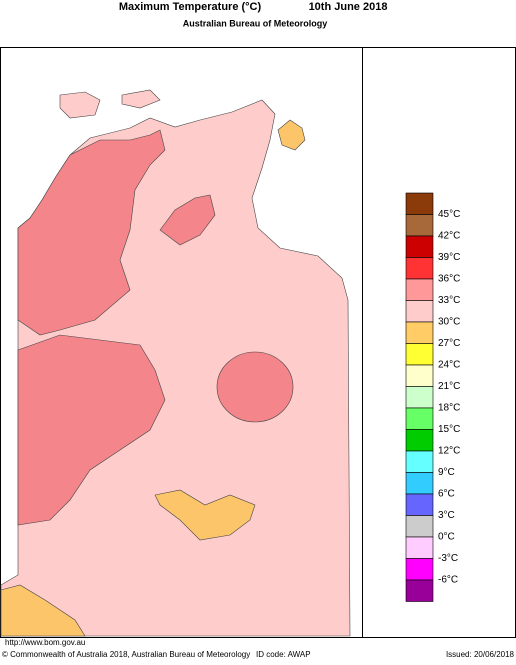  I want to click on legend-label: 30°C, so click(449, 322).